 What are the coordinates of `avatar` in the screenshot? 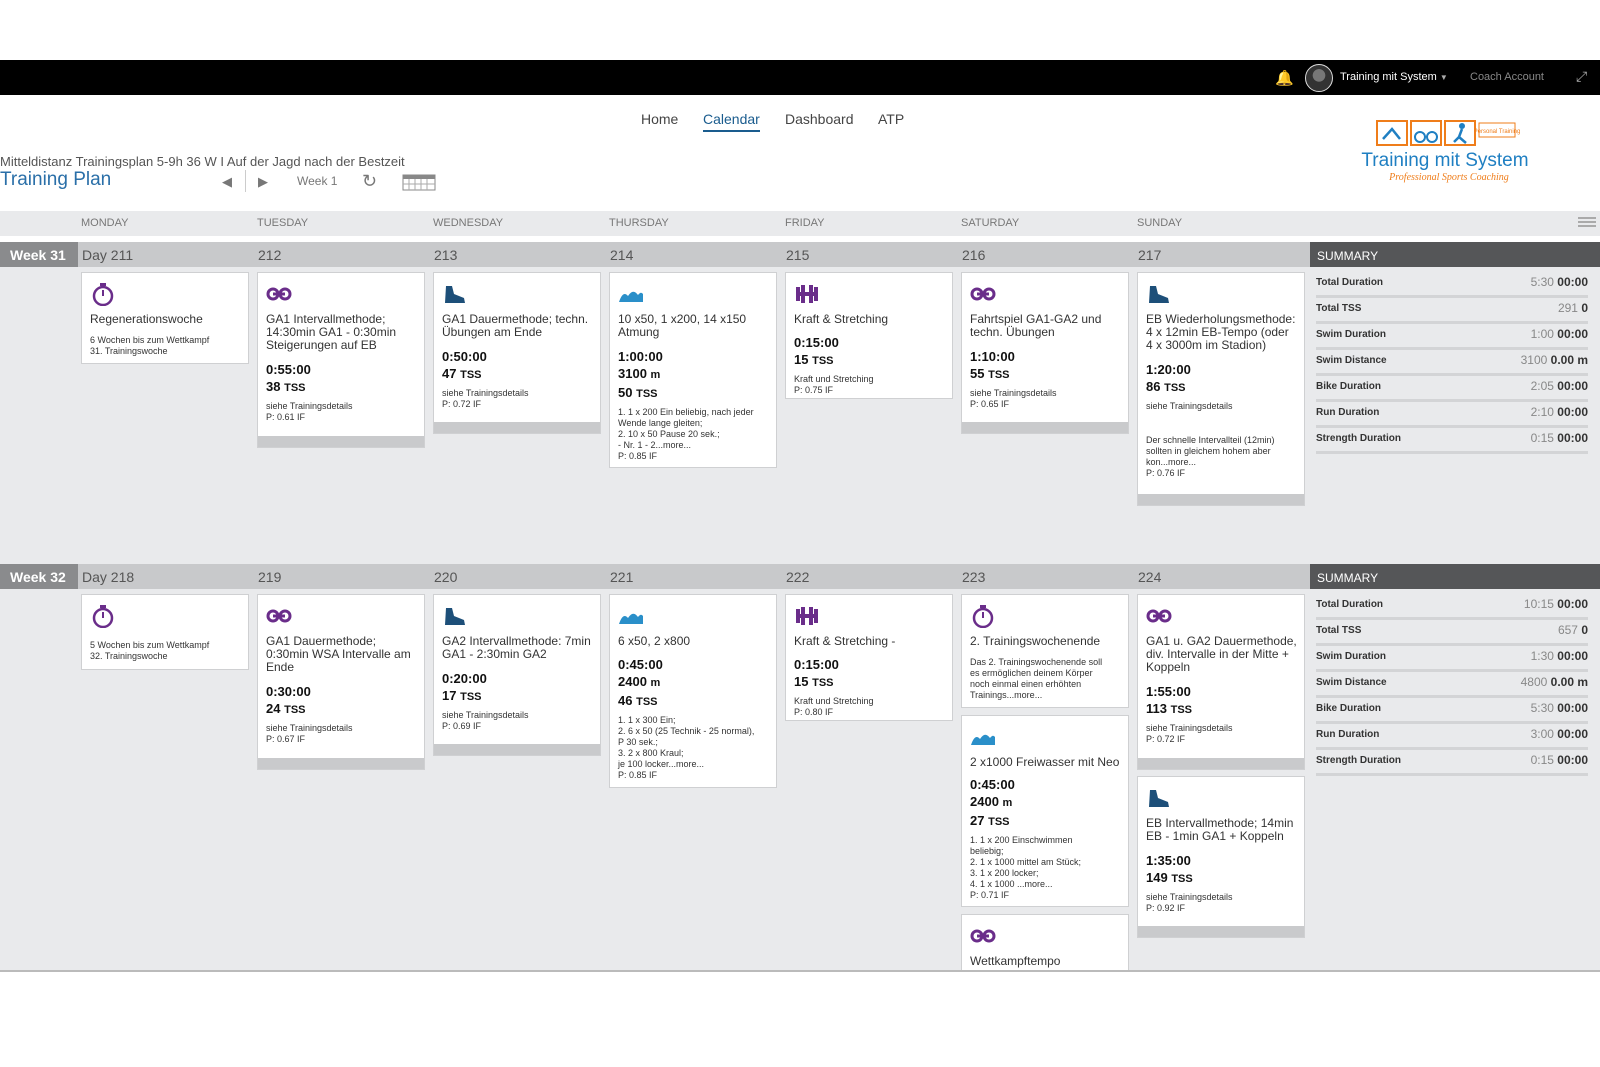 It's located at (1319, 78).